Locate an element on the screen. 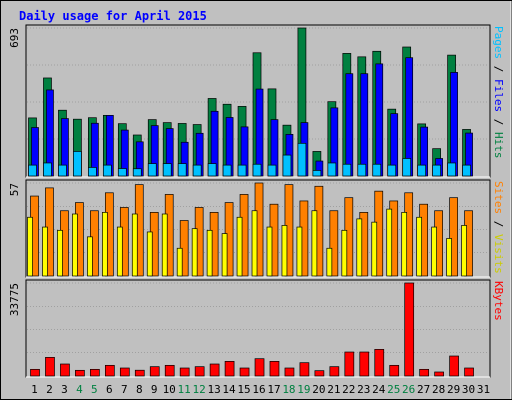  legend-files: Files is located at coordinates (498, 95).